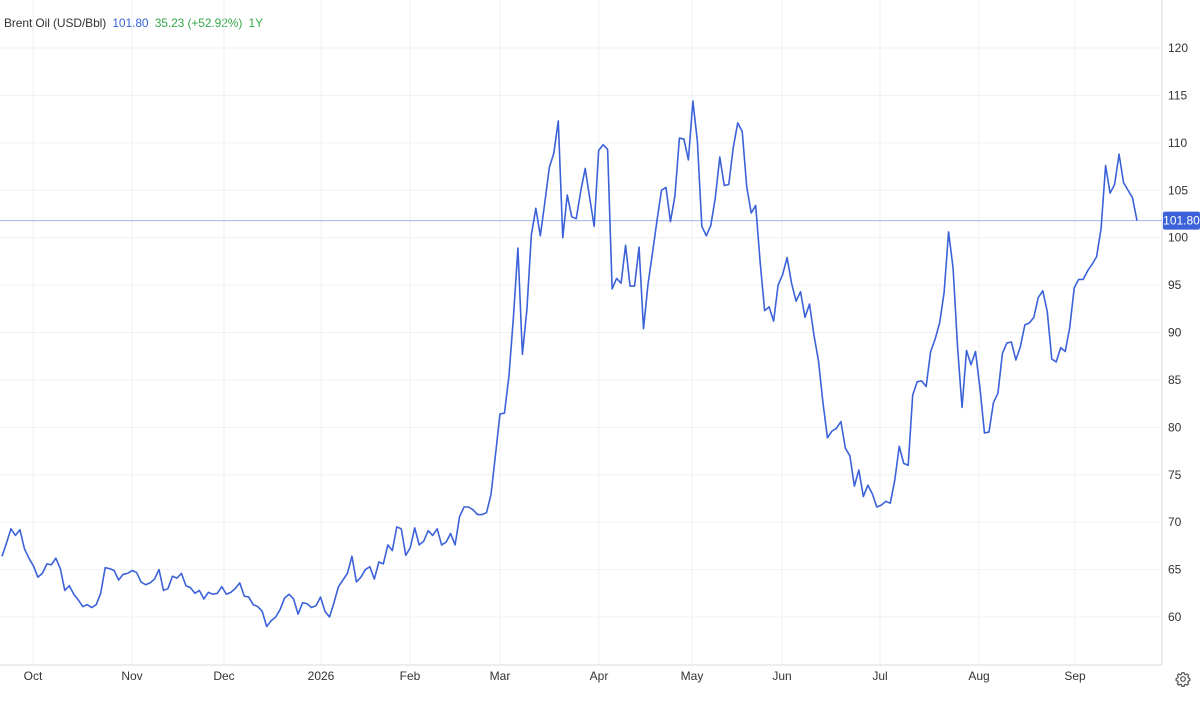 The height and width of the screenshot is (707, 1200). I want to click on gear-icon, so click(1183, 679).